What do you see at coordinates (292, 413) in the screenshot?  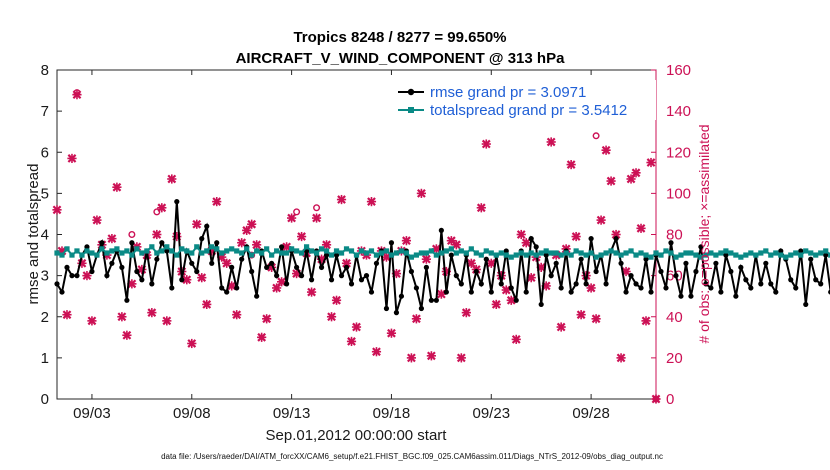 I see `x-tick-label: 09/13` at bounding box center [292, 413].